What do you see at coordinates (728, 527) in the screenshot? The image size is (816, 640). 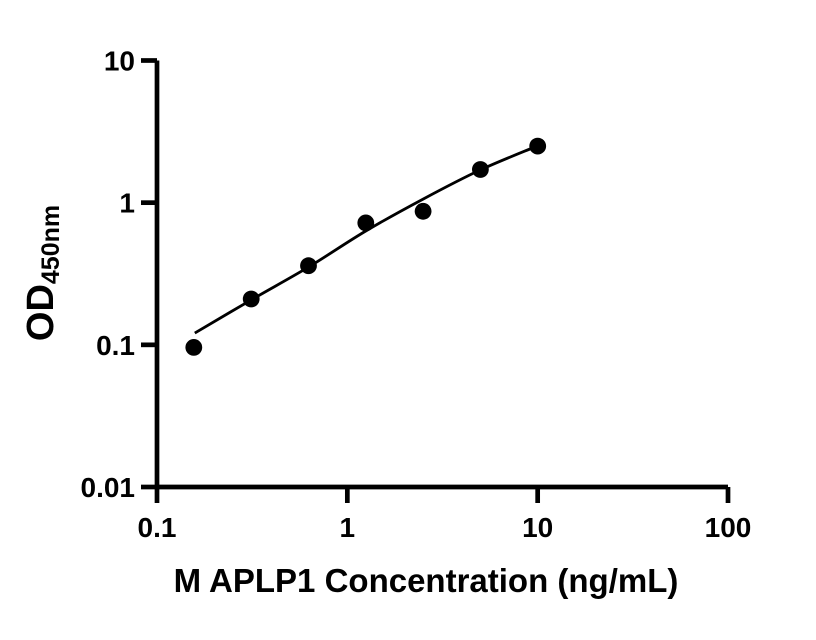 I see `x-tick-label: 100` at bounding box center [728, 527].